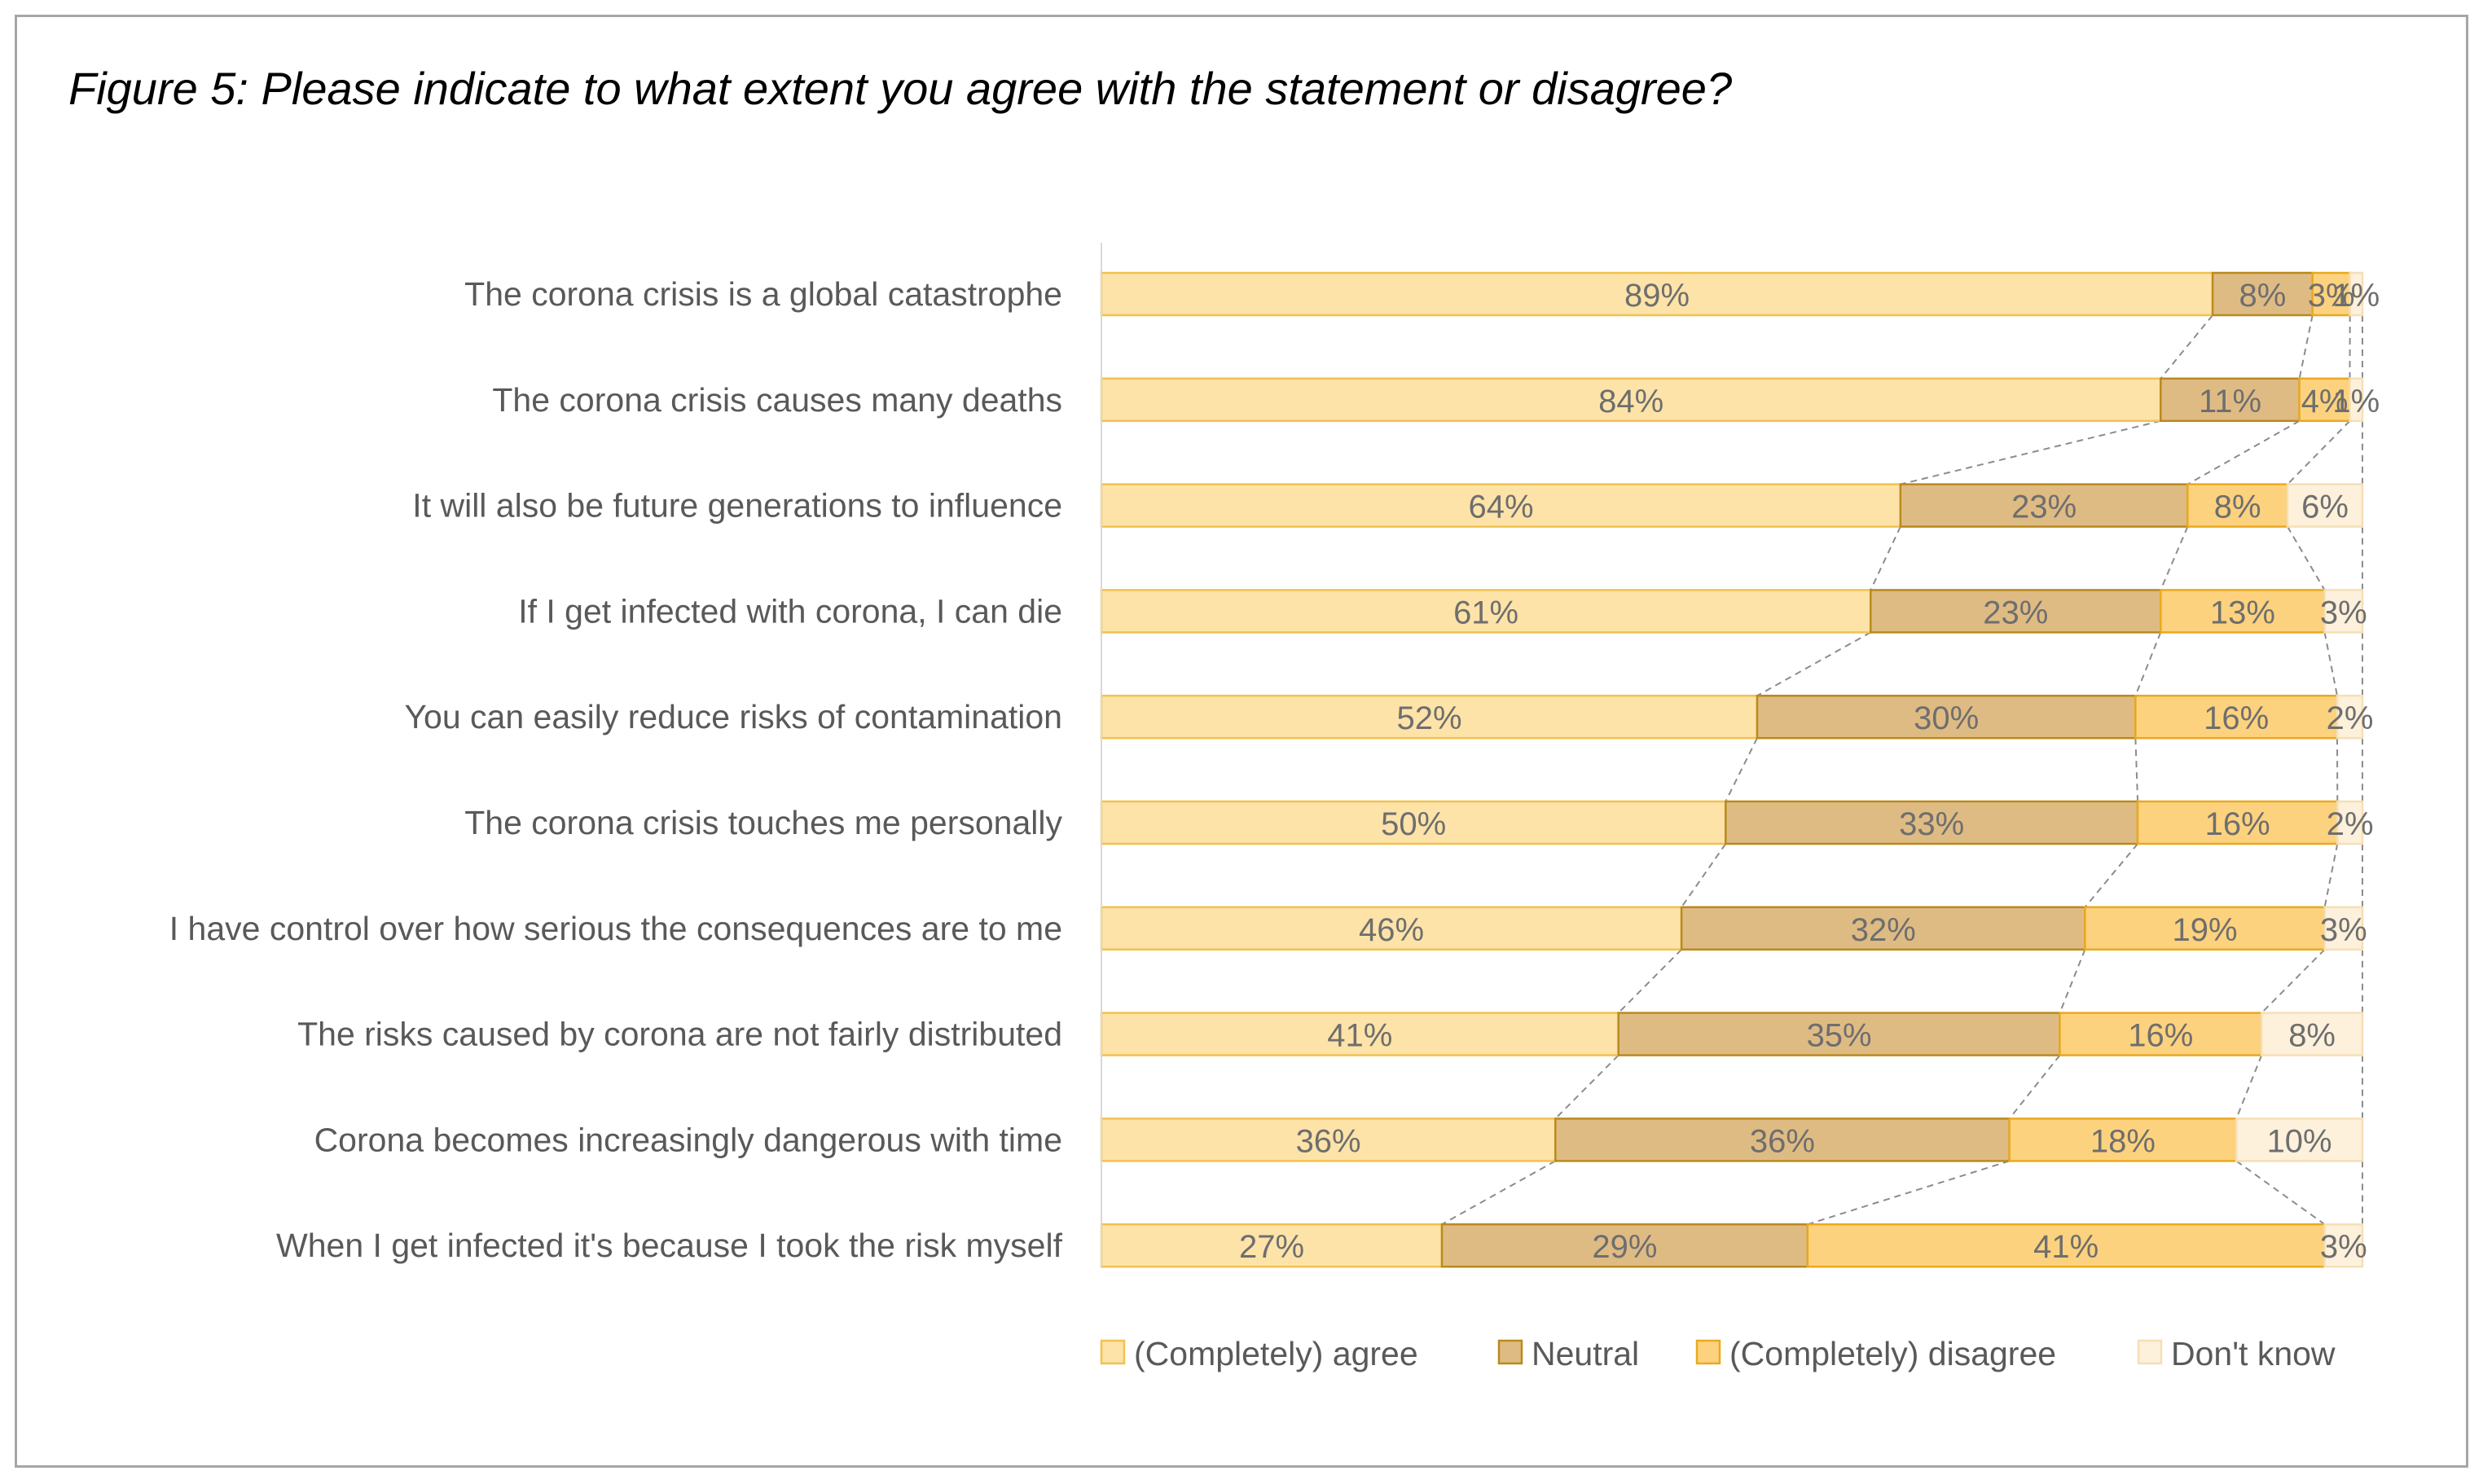 Image resolution: width=2483 pixels, height=1484 pixels. Describe the element at coordinates (1113, 1352) in the screenshot. I see `legend-swatch-agree` at that location.